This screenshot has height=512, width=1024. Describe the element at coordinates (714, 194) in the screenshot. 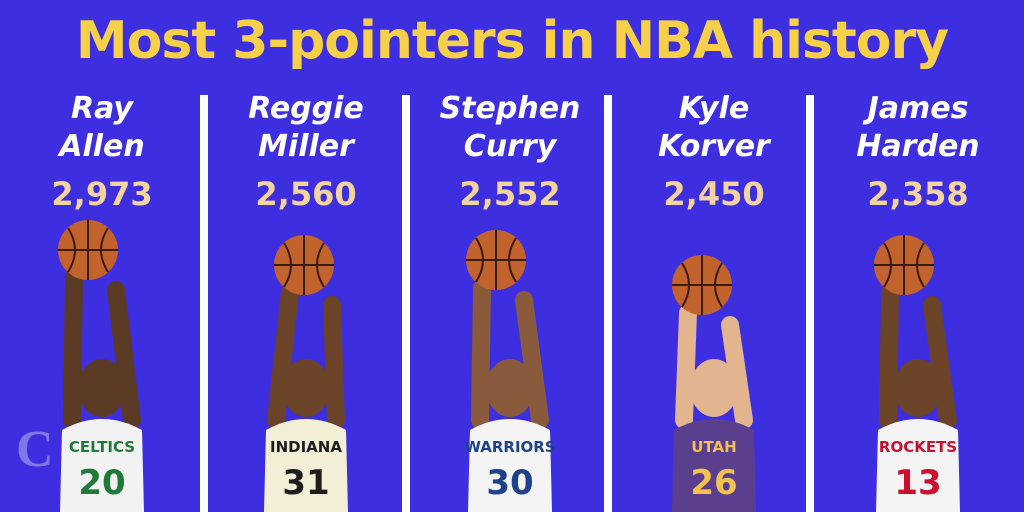

I see `value-label: 2,450` at that location.